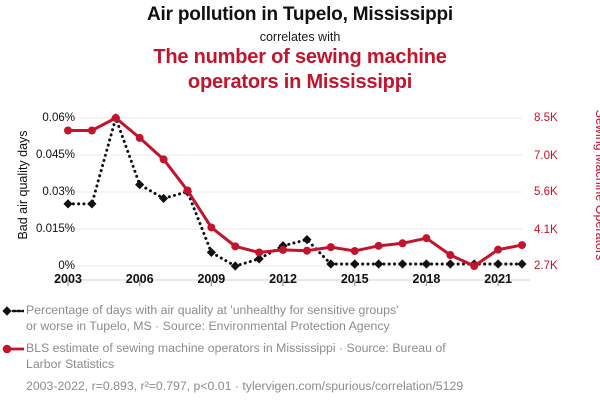 The height and width of the screenshot is (414, 600). I want to click on x-axis-tick-label: 2009, so click(211, 279).